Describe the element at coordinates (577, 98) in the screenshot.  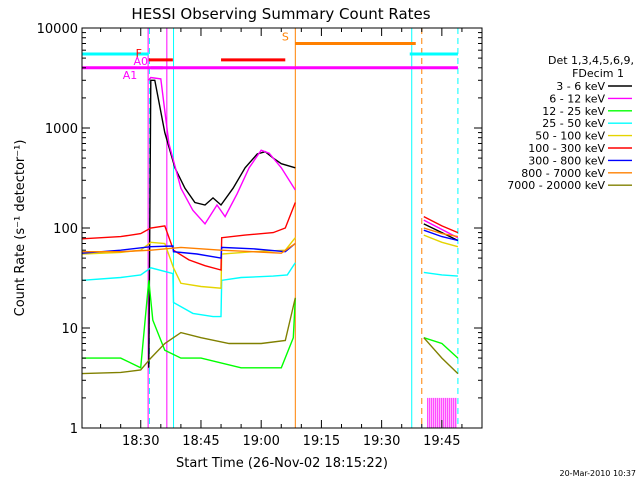
I see `legend-entry-label: 6 - 12 keV` at that location.